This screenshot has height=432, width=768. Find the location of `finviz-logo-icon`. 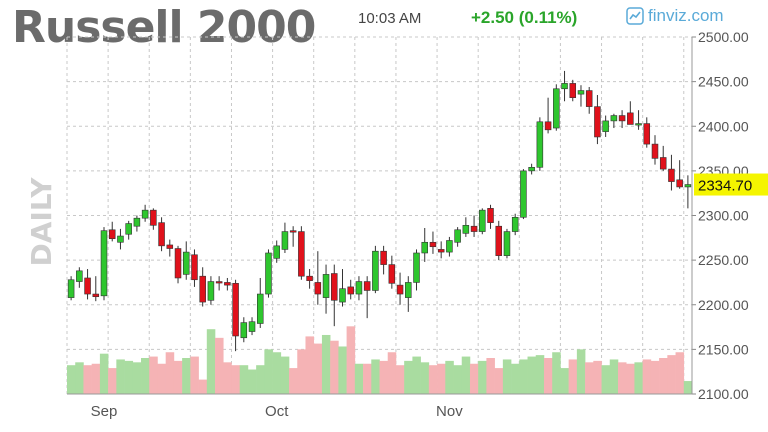

finviz-logo-icon is located at coordinates (635, 16).